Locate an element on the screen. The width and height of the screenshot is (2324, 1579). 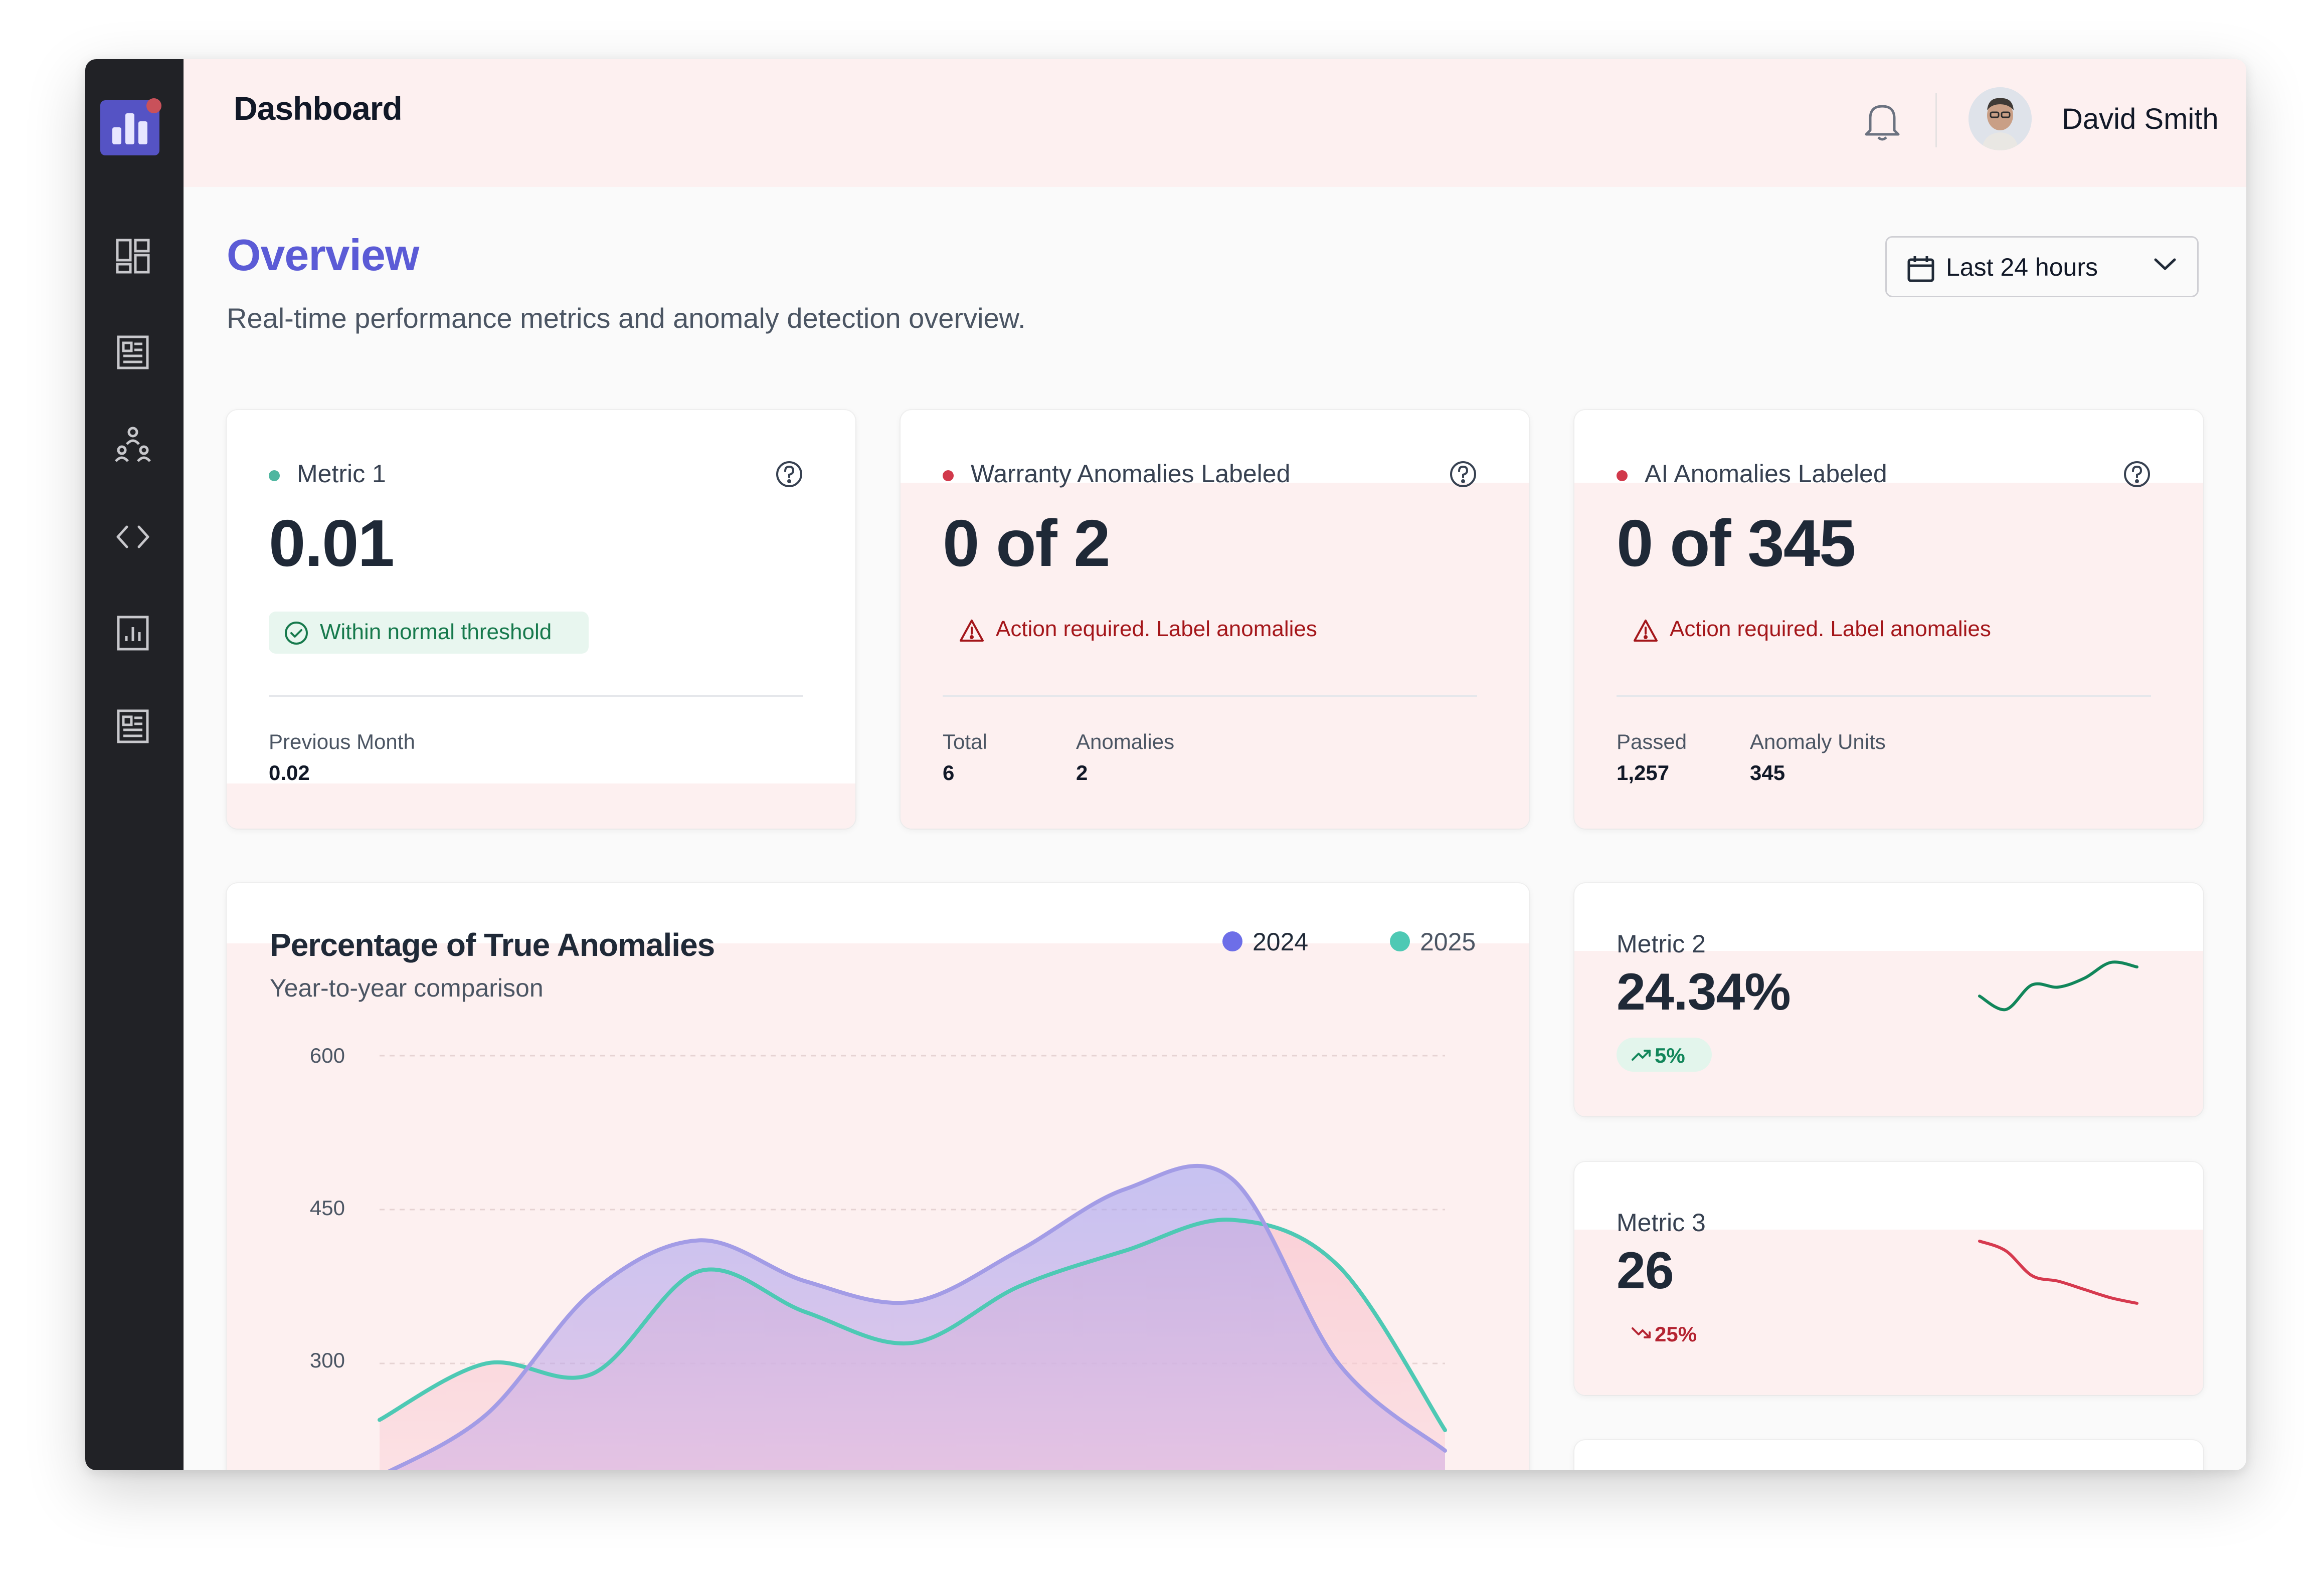
metric-value: 26 is located at coordinates (1645, 1271).